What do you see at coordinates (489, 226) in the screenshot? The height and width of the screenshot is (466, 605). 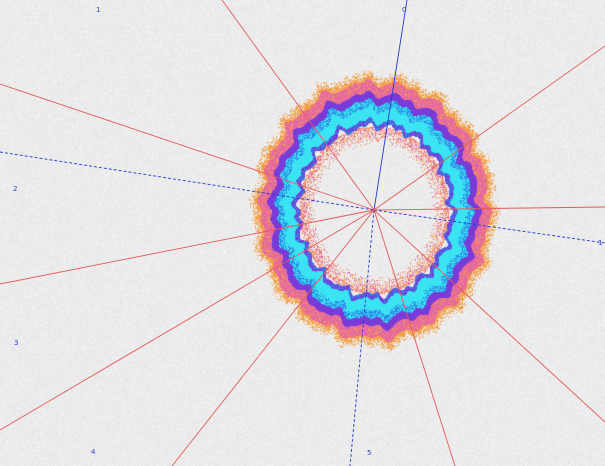 I see `axis-line-right` at bounding box center [489, 226].